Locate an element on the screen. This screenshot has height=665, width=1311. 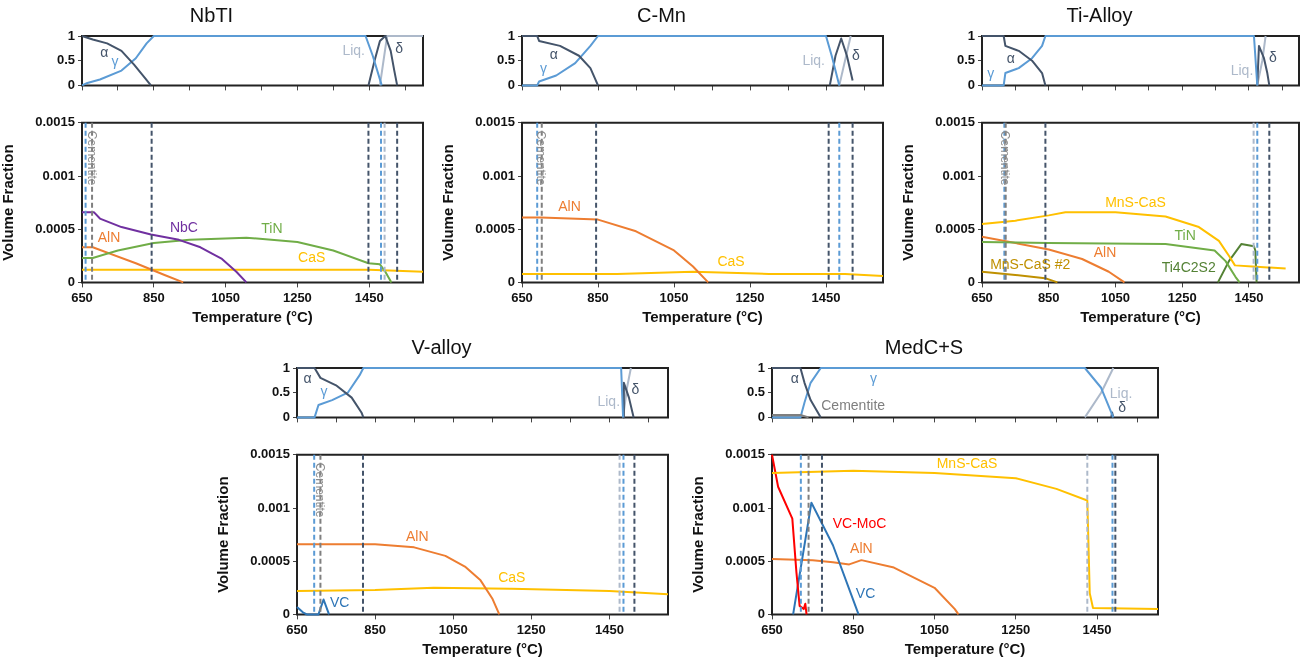
series-label: Cementite is located at coordinates (853, 405).